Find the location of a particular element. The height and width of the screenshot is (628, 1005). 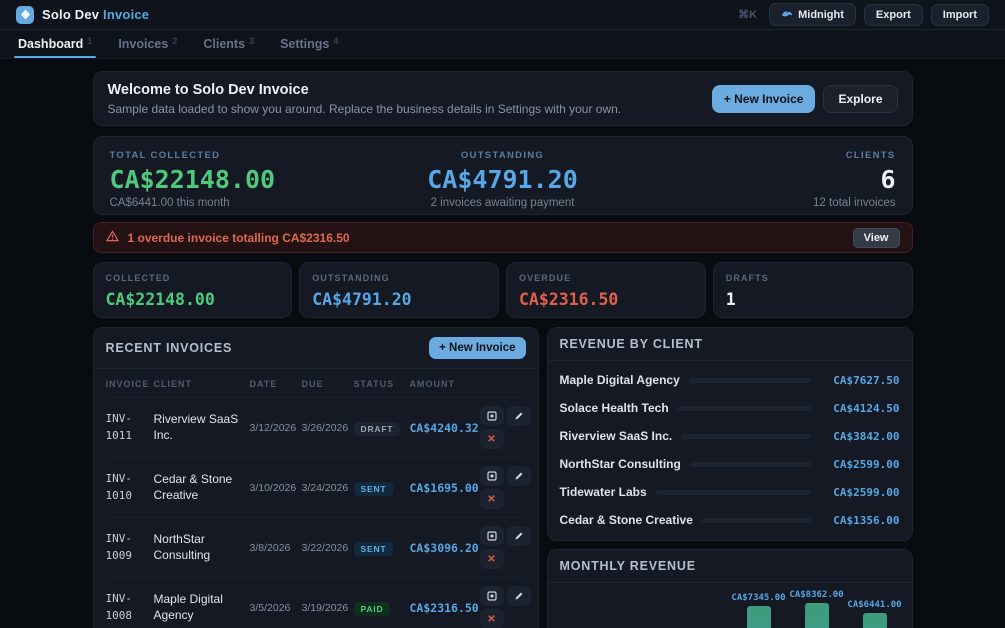

theme-toggle-button: Midnight is located at coordinates (812, 14).